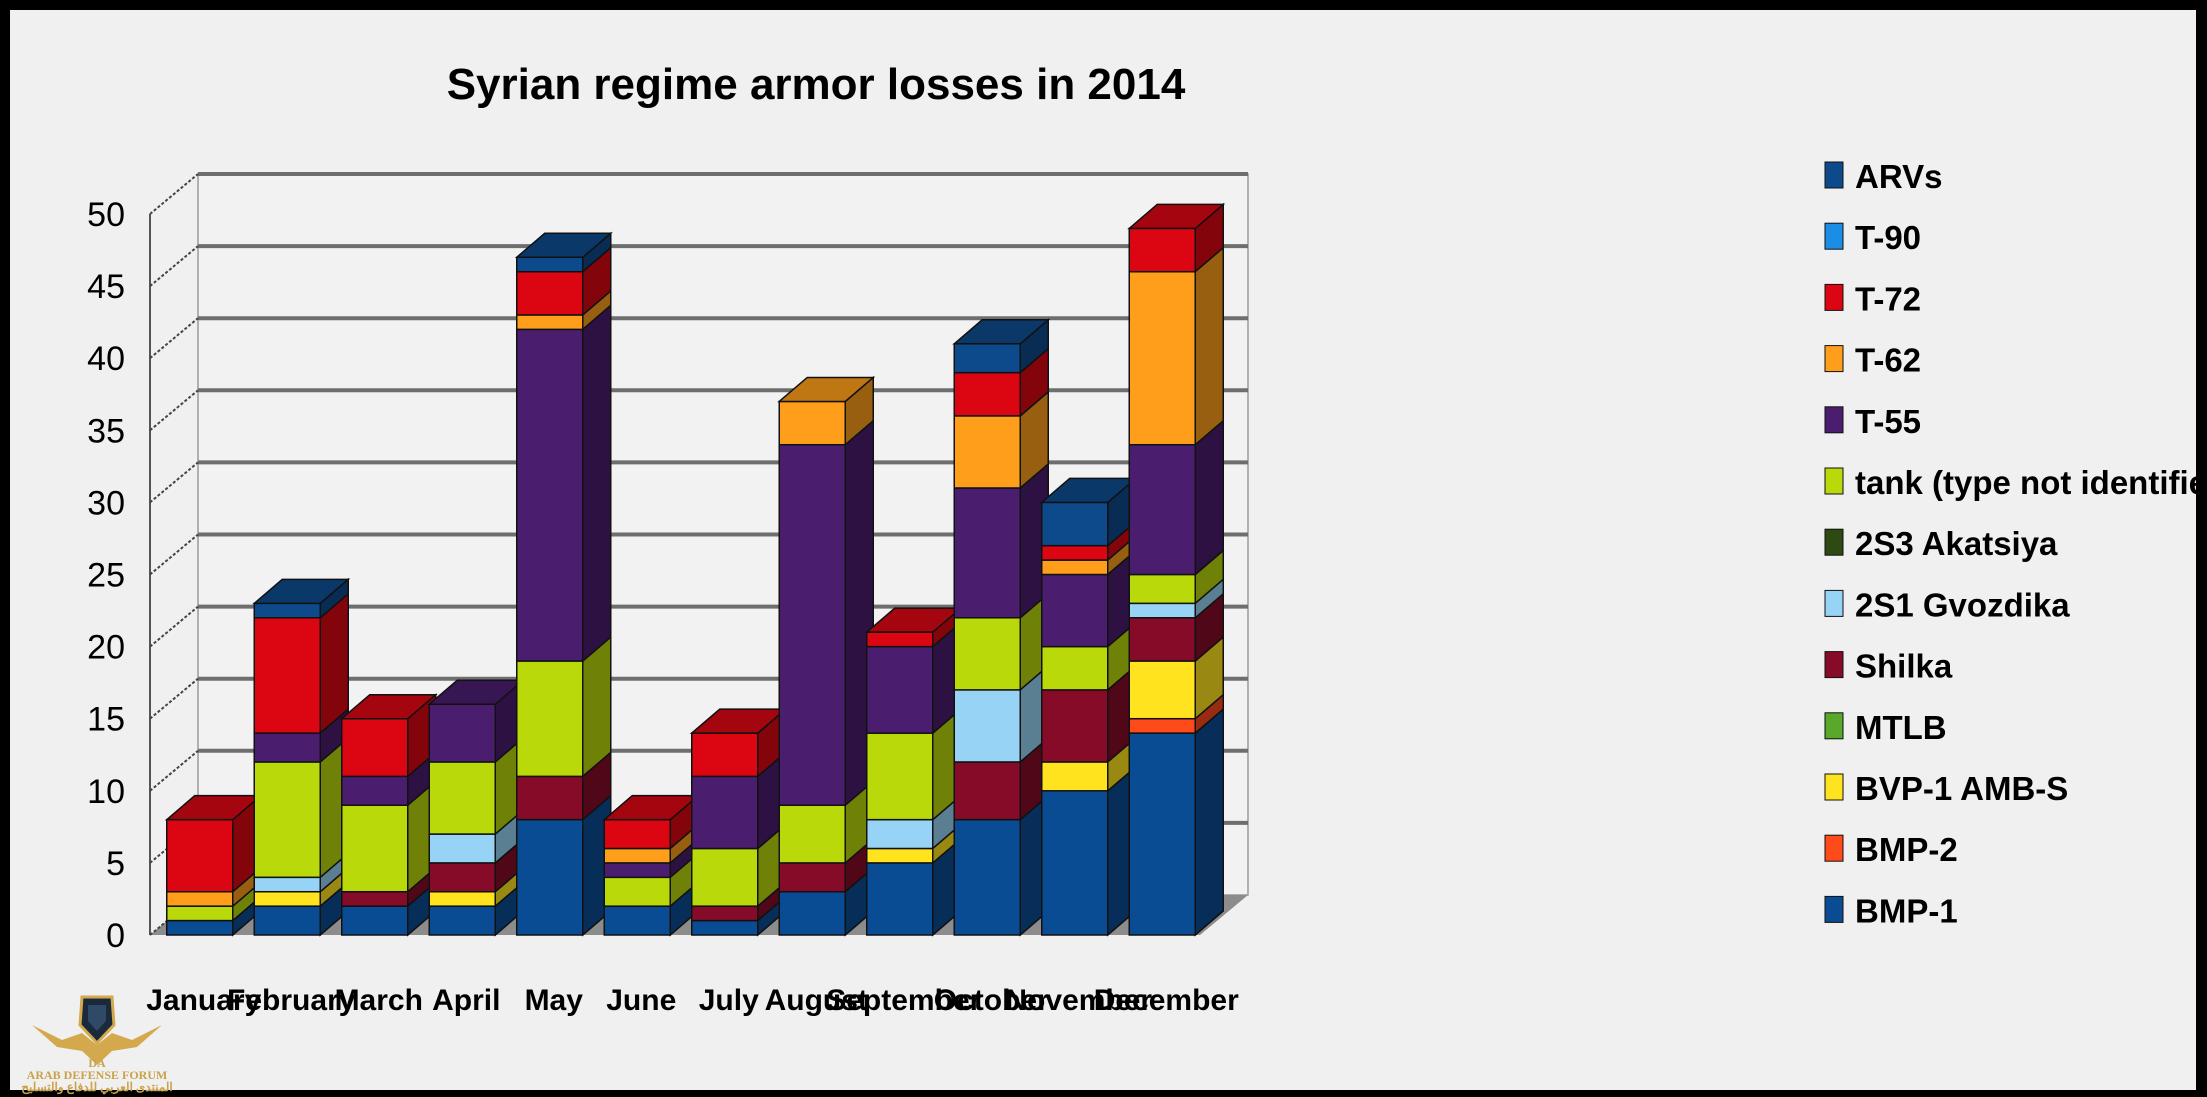 This screenshot has width=2207, height=1097. I want to click on y-tick-label: 20, so click(106, 648).